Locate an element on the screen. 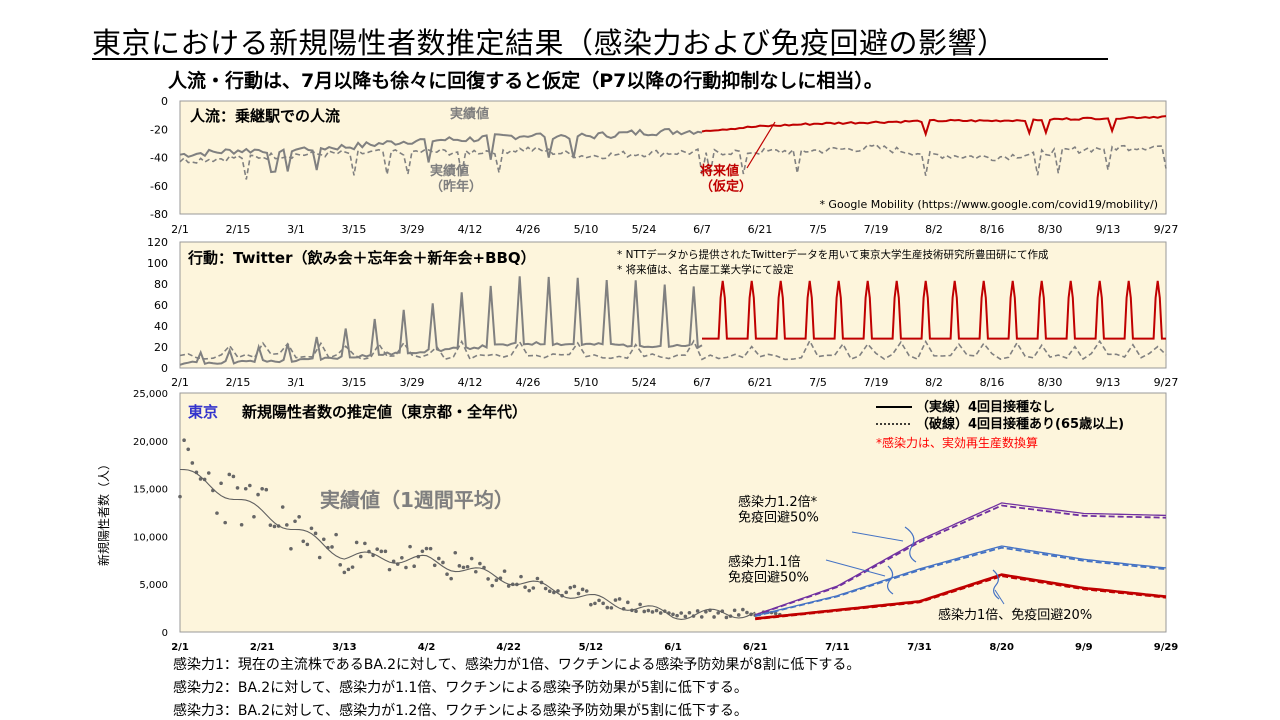 This screenshot has width=1280, height=720. mobility-label-future: 将来値（仮定） is located at coordinates (726, 179).